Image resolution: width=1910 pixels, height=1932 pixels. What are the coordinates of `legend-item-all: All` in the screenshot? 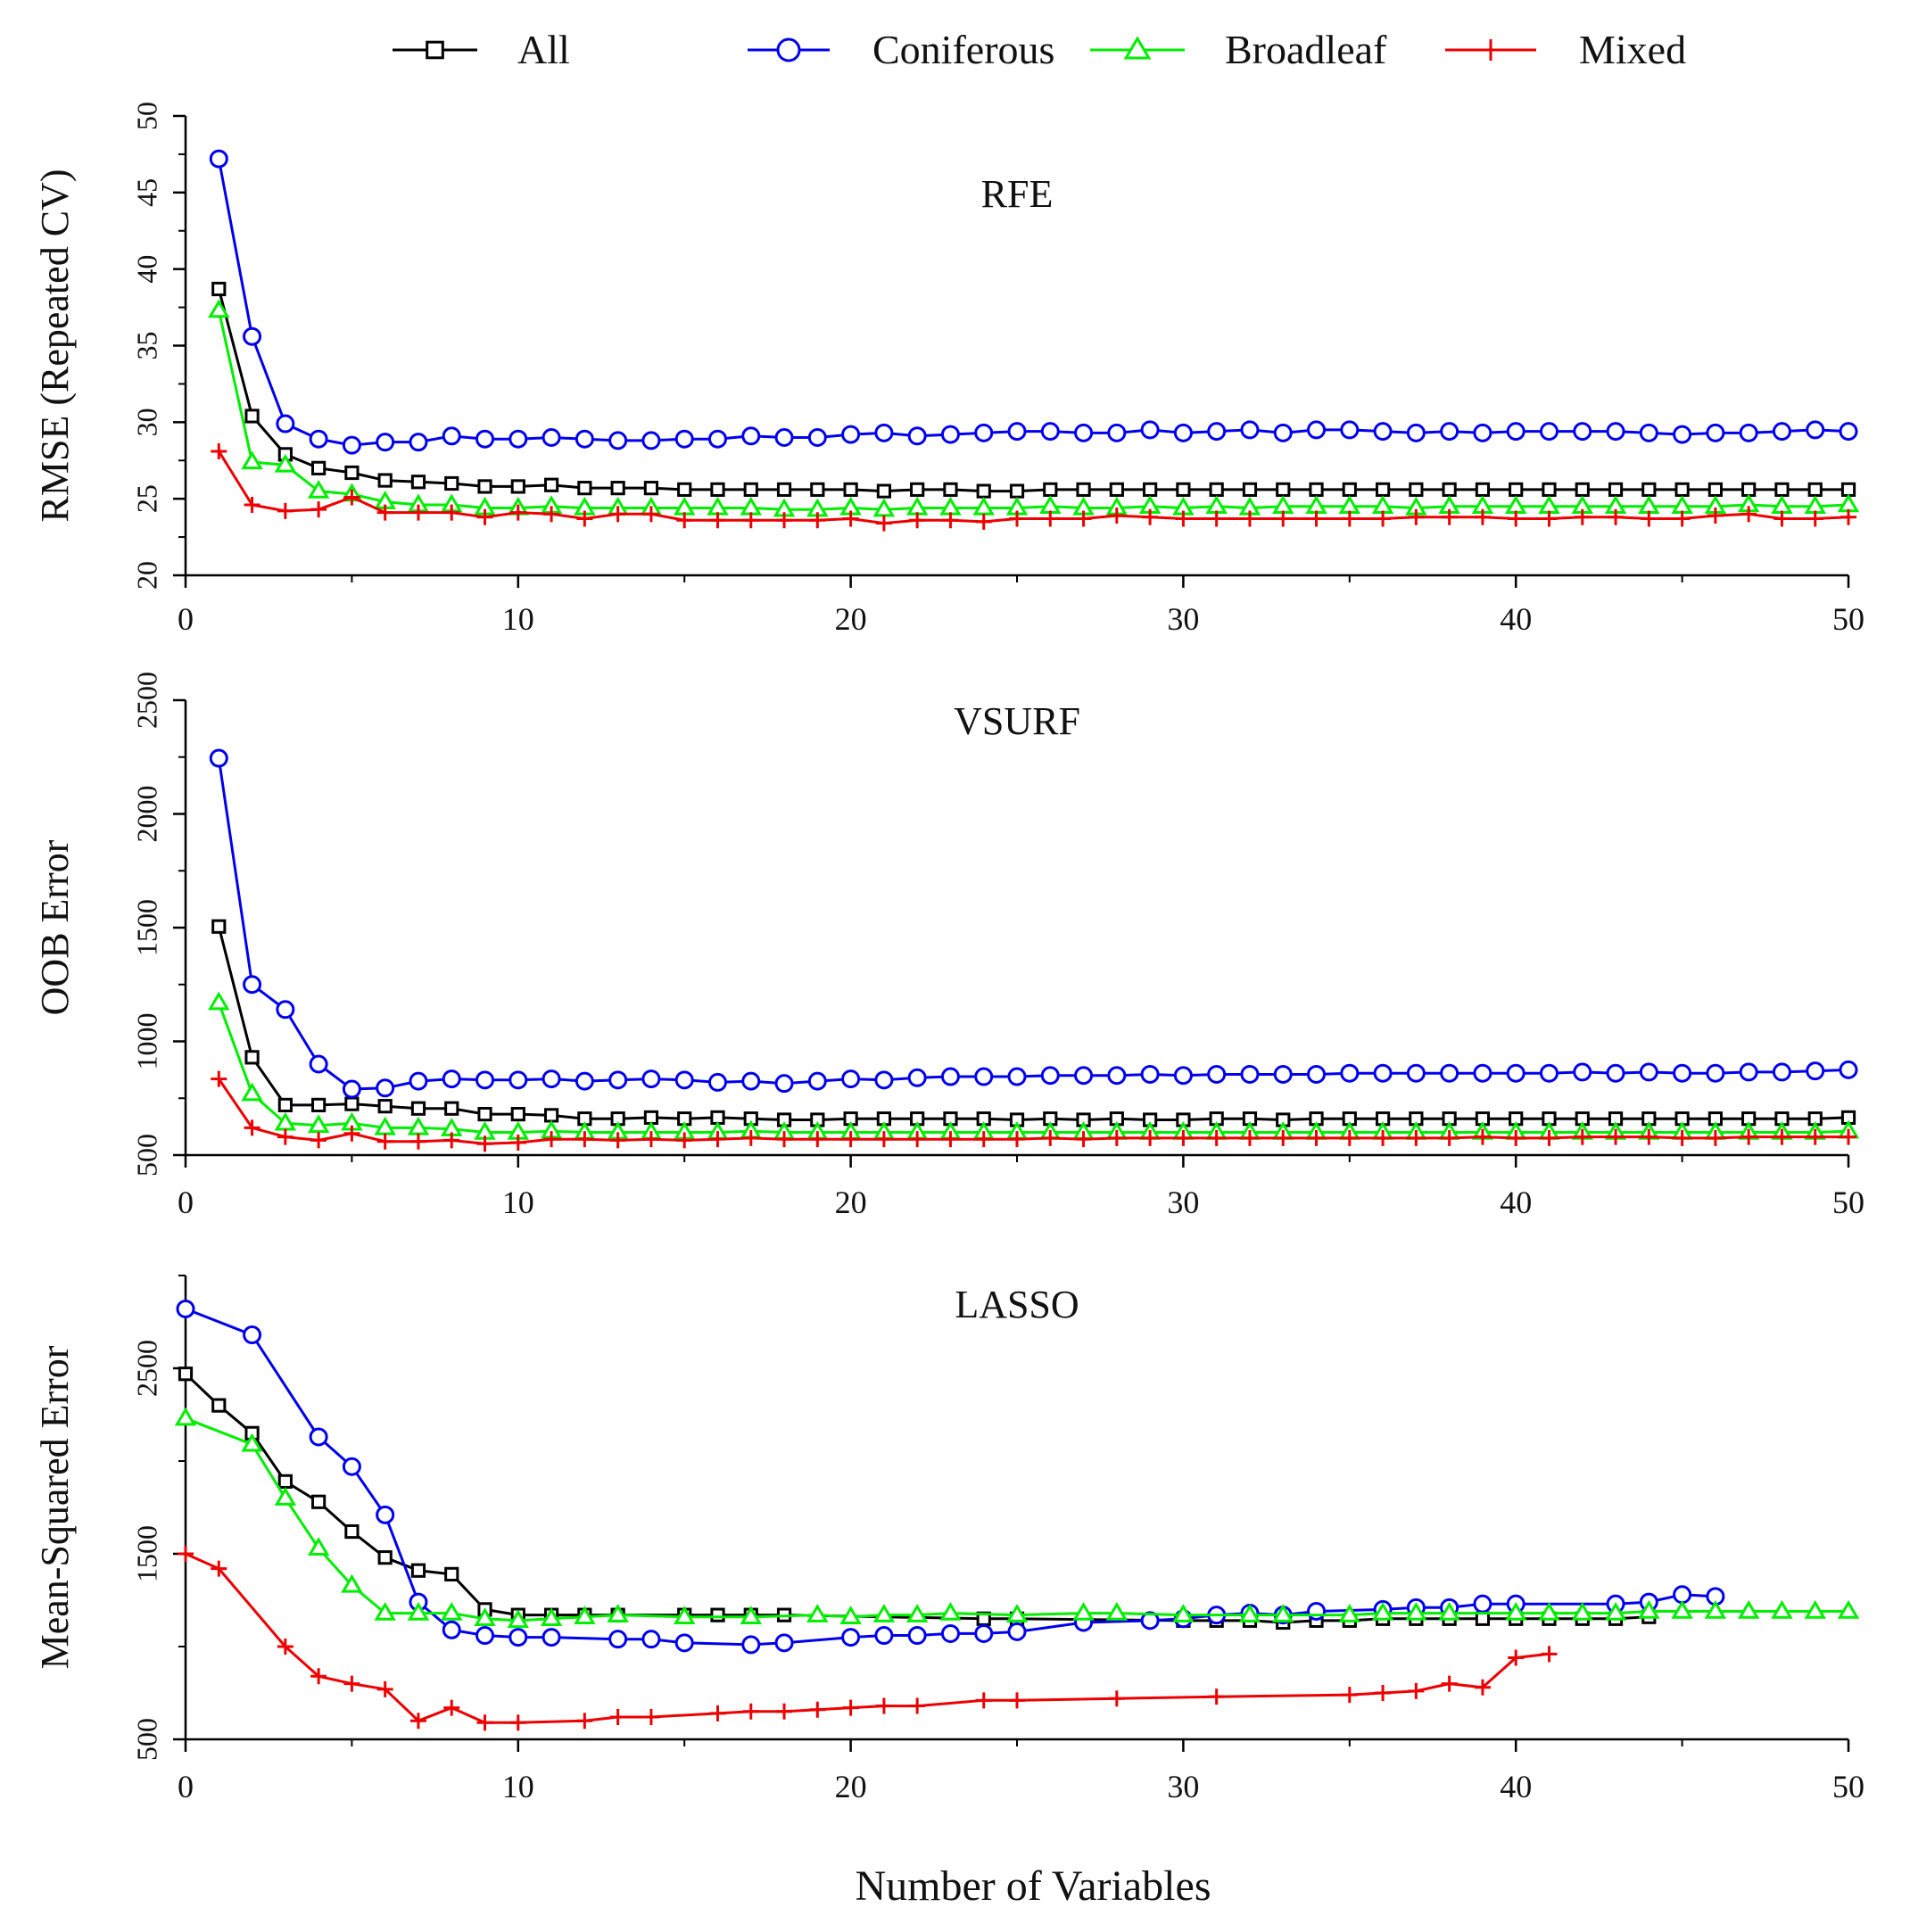 It's located at (481, 50).